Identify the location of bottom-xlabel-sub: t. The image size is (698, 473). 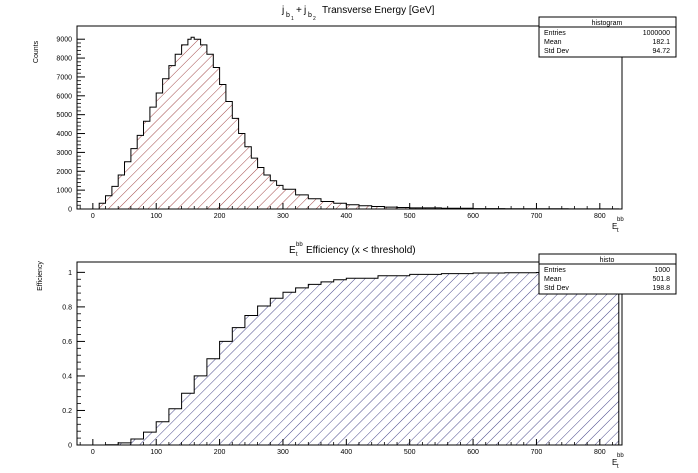
(618, 467).